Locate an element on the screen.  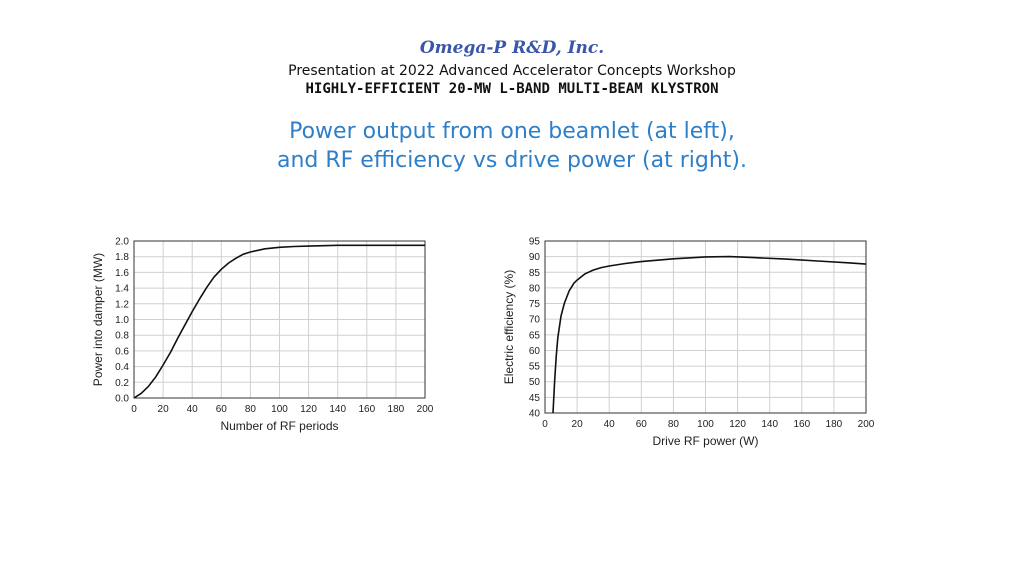
y-tick-label: 1.0 is located at coordinates (122, 320).